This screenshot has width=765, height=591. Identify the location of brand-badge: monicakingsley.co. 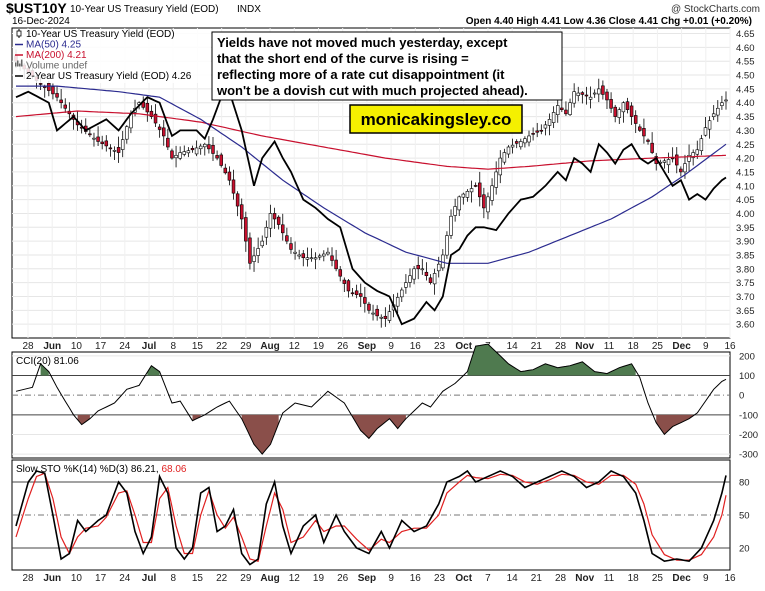
(436, 119).